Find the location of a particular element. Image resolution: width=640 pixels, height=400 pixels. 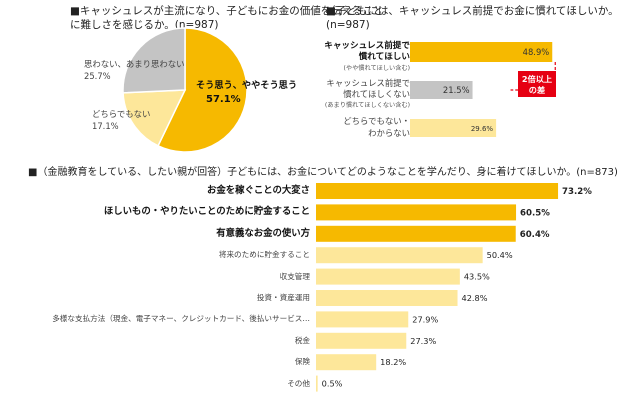

learn-label-0: お金を稼ぐことの大変さ is located at coordinates (258, 190).